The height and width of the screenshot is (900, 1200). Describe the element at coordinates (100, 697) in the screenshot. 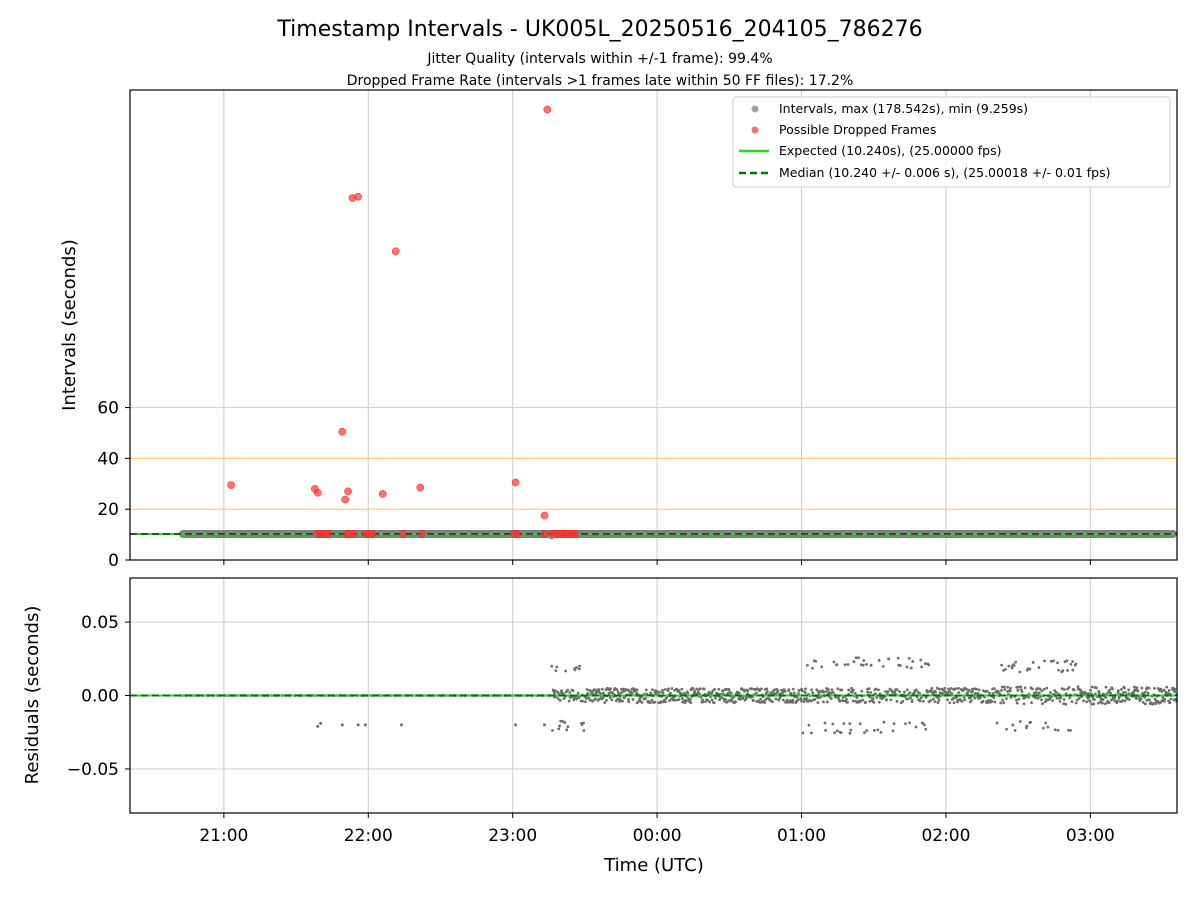

I see `bottom-y-tick-label: 0.00` at that location.